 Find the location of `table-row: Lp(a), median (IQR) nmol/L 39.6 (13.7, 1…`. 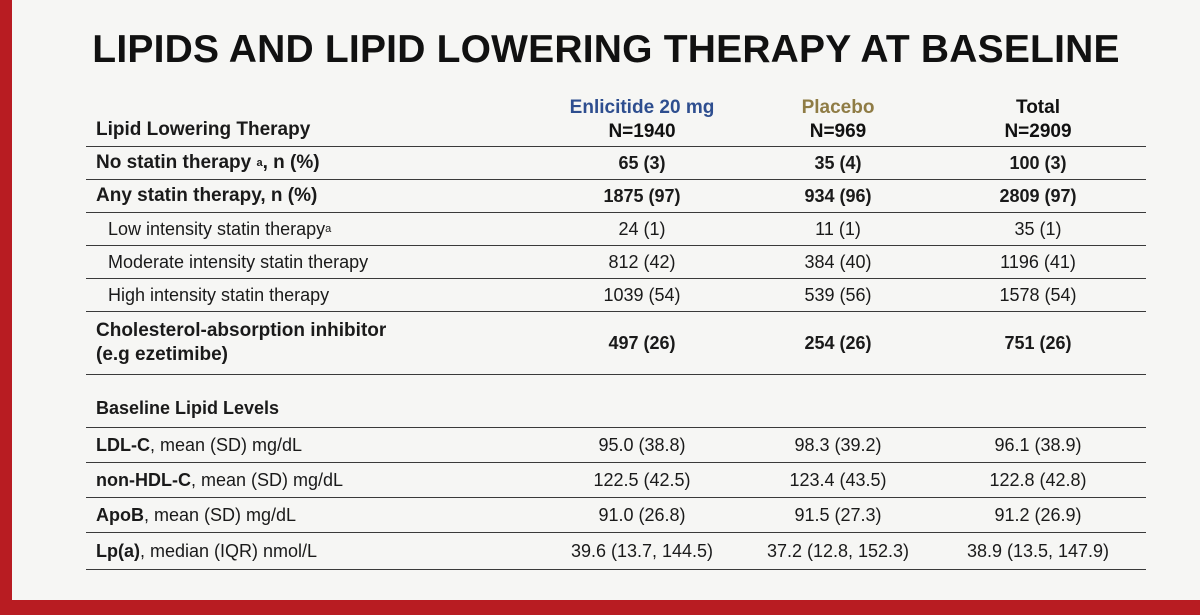

table-row: Lp(a), median (IQR) nmol/L 39.6 (13.7, 1… is located at coordinates (616, 551).